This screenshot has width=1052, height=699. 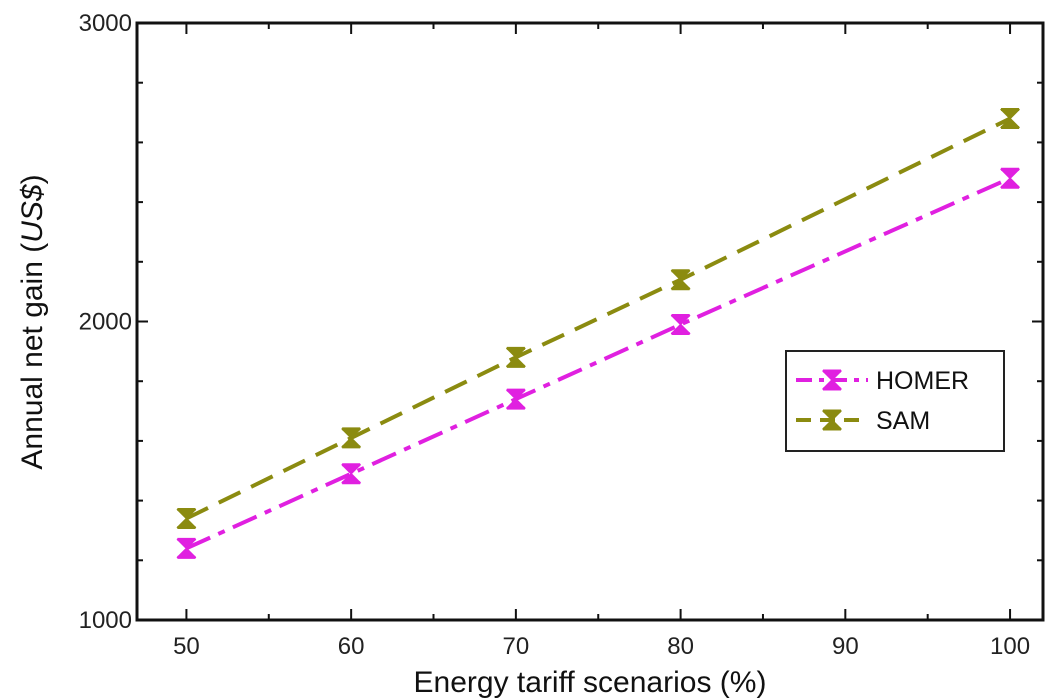 What do you see at coordinates (32, 179) in the screenshot?
I see `y-axis-title-suffix: )` at bounding box center [32, 179].